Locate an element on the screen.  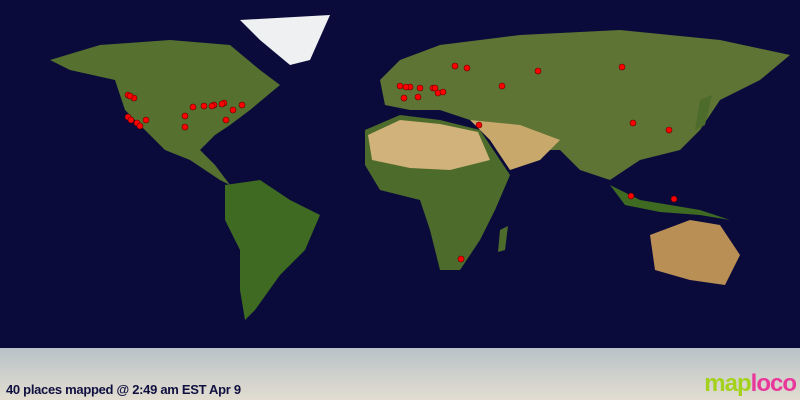
places-mapped-caption: 40 places mapped @ 2:49 am EST Apr 9 is located at coordinates (123, 389).